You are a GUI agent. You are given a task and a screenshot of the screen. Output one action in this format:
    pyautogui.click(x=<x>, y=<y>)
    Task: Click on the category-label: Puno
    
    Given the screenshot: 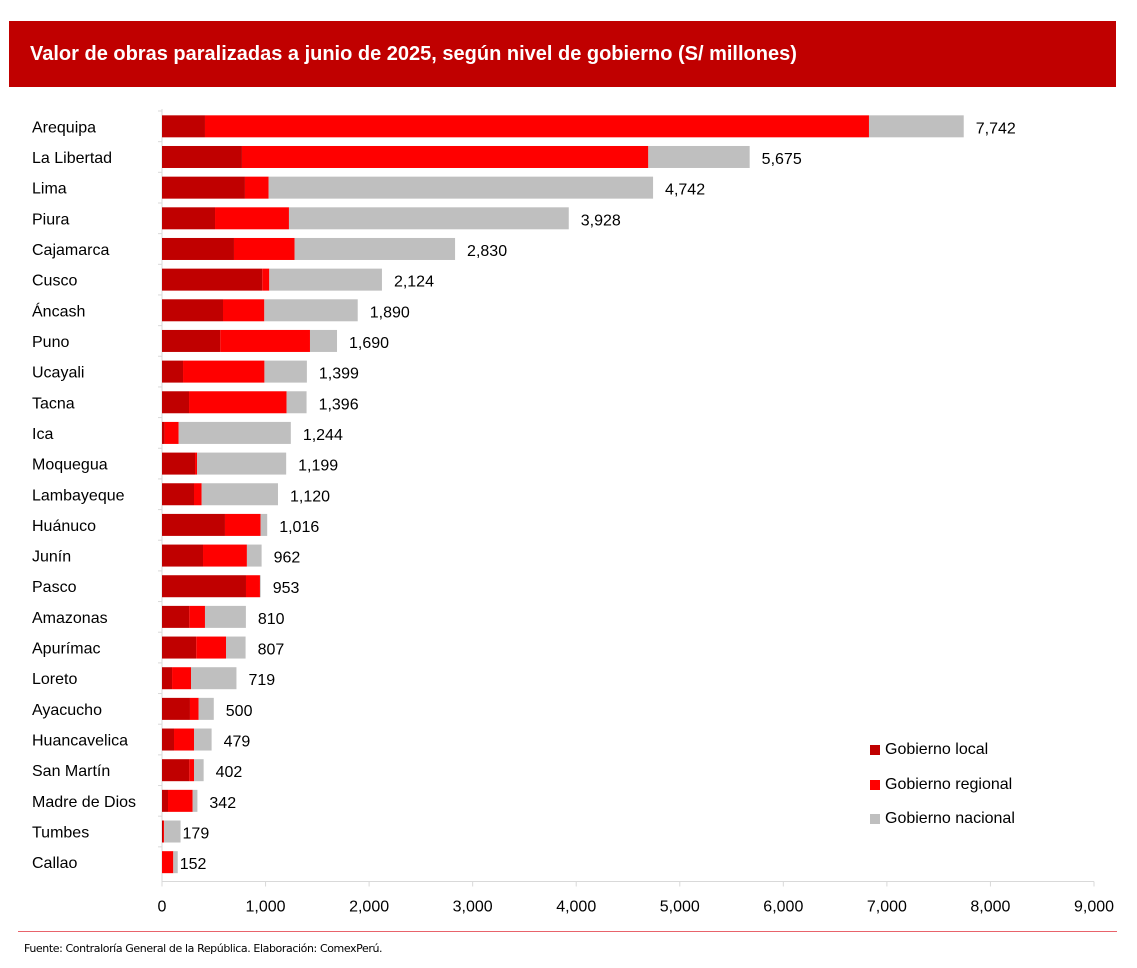 What is the action you would take?
    pyautogui.click(x=50, y=342)
    